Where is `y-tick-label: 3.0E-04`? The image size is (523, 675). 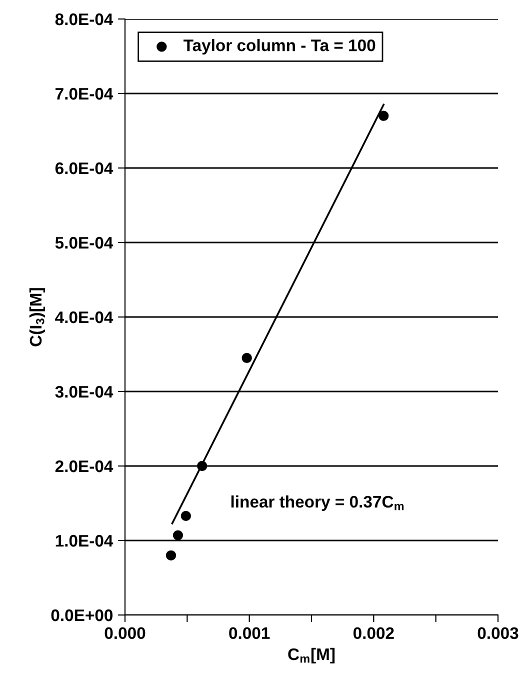 y-tick-label: 3.0E-04 is located at coordinates (84, 392).